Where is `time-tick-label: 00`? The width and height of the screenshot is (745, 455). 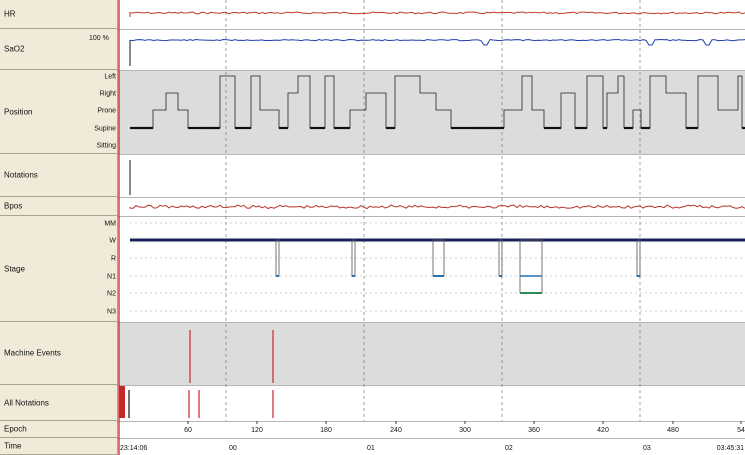 time-tick-label: 00 is located at coordinates (233, 448).